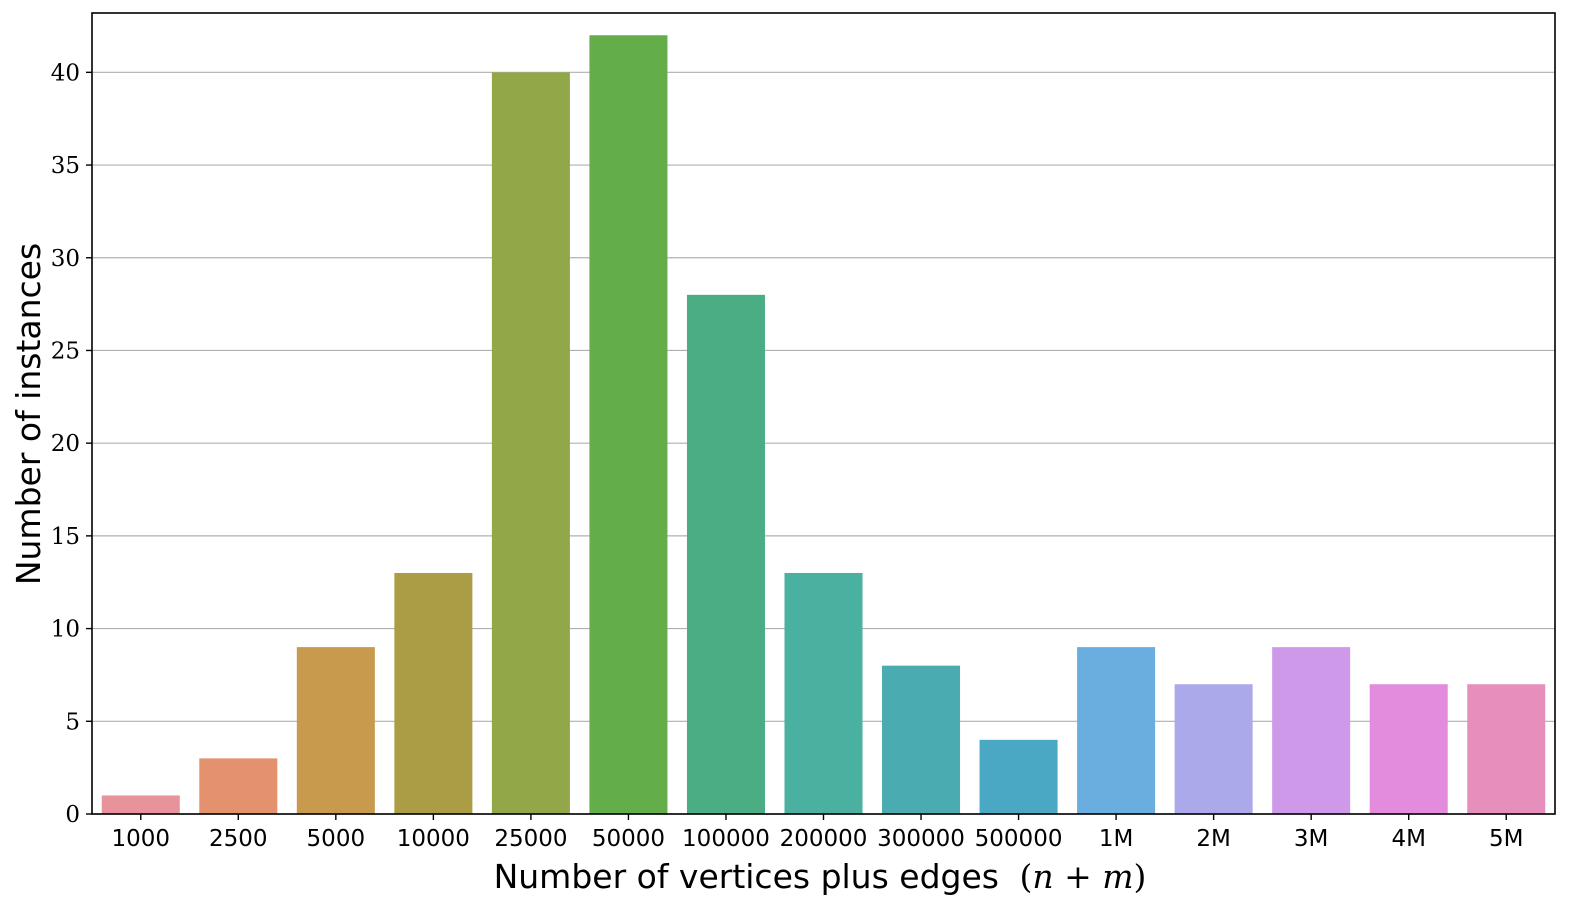  What do you see at coordinates (28, 414) in the screenshot?
I see `y-axis-title: Number of instances` at bounding box center [28, 414].